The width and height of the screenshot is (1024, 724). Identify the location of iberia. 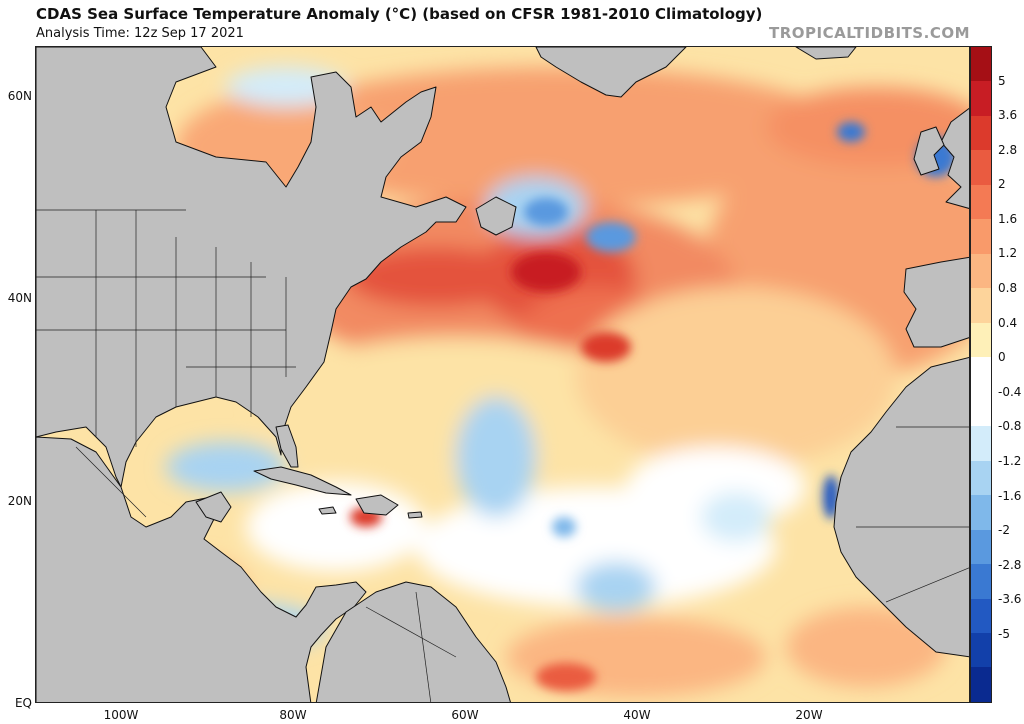
(936, 302).